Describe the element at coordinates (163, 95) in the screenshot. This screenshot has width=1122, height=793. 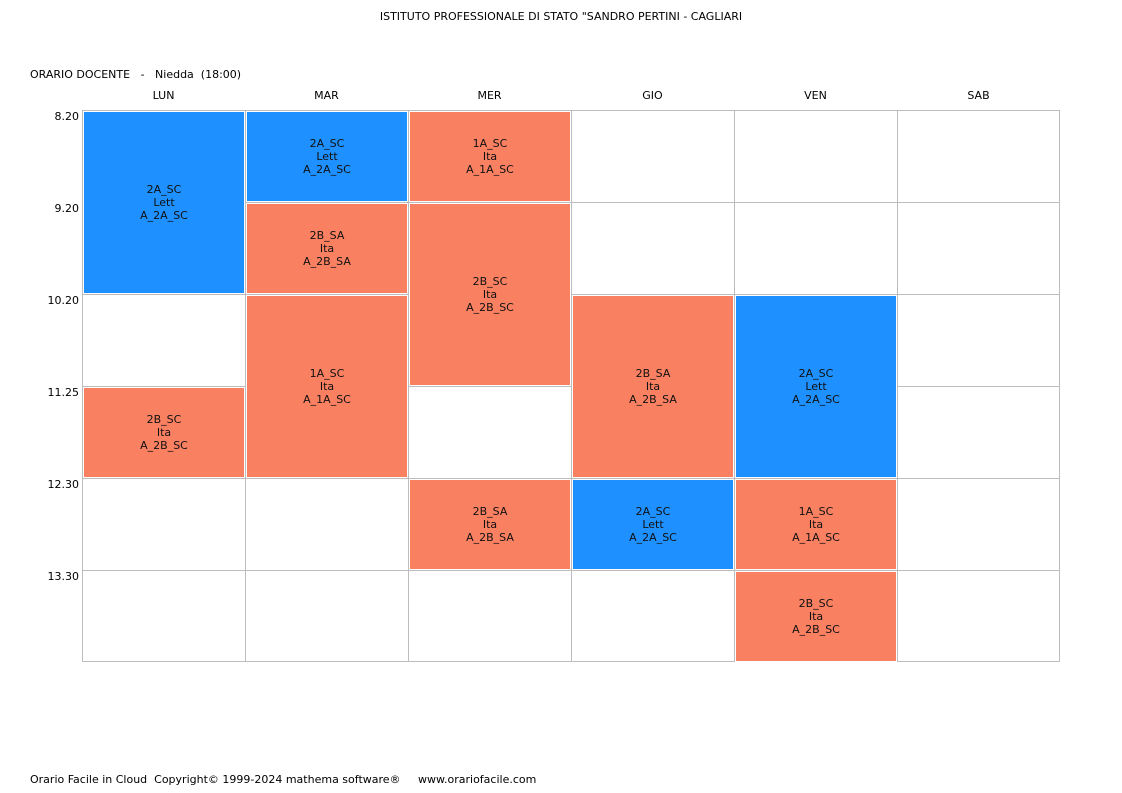
I see `day-header-lun: LUN` at that location.